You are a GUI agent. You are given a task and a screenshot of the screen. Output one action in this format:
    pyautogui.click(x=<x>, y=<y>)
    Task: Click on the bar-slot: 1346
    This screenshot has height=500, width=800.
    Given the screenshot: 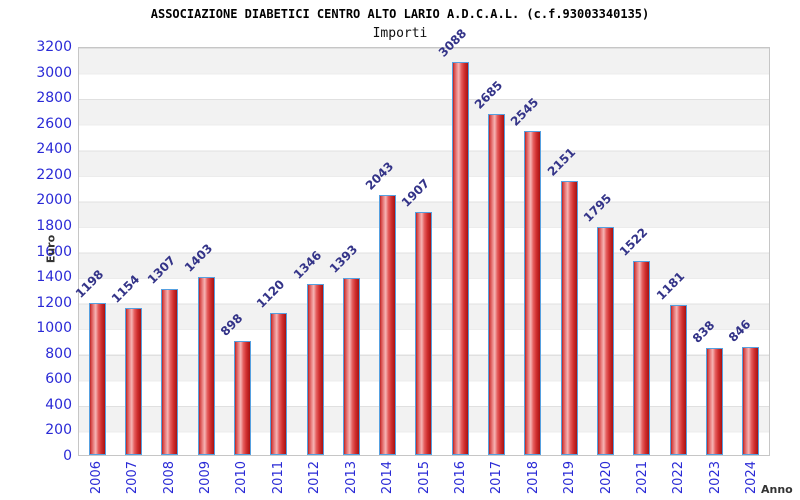 What is the action you would take?
    pyautogui.click(x=311, y=251)
    